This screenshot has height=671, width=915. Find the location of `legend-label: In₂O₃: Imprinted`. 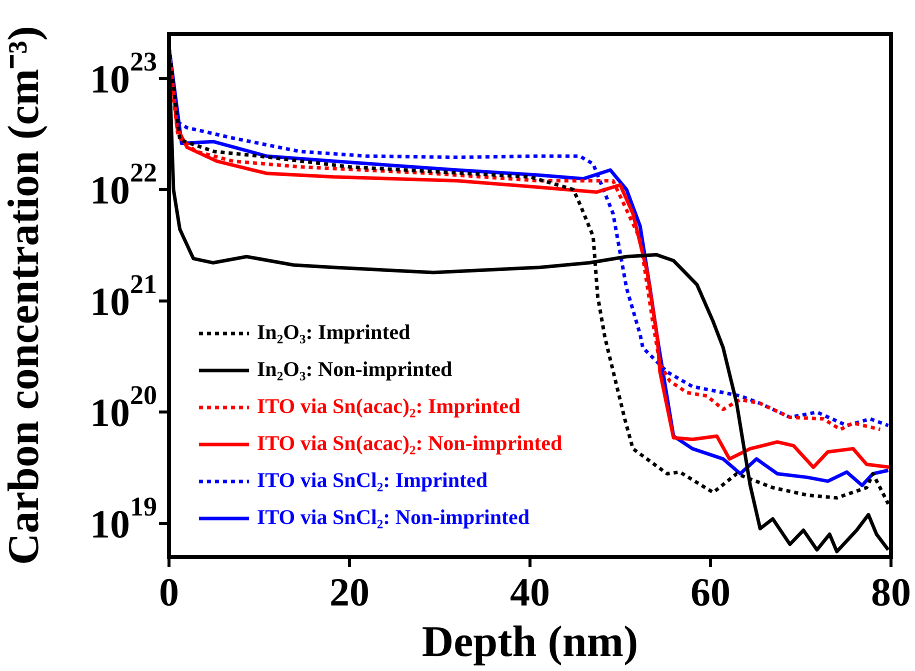

legend-label: In₂O₃: Imprinted is located at coordinates (334, 332).